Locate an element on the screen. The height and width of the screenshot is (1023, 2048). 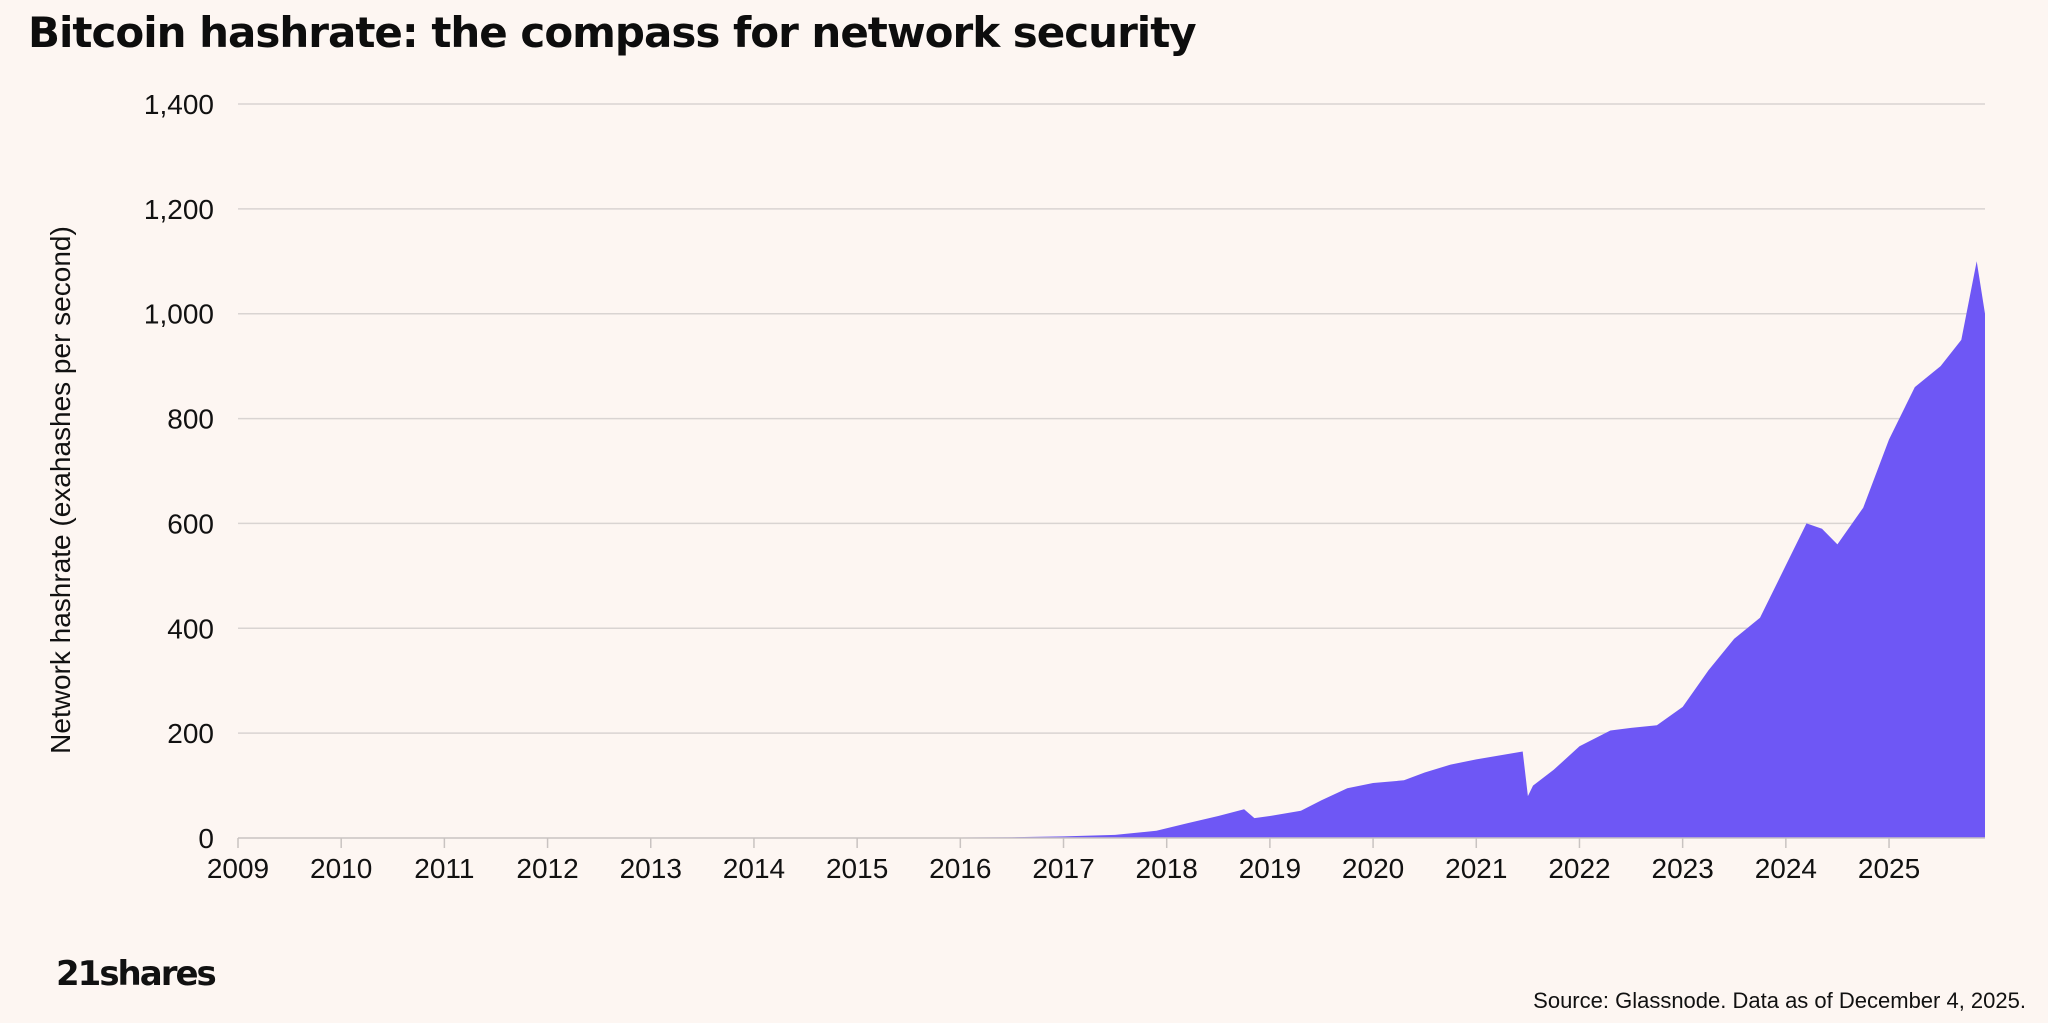
x-tick-label: 2012 is located at coordinates (547, 868).